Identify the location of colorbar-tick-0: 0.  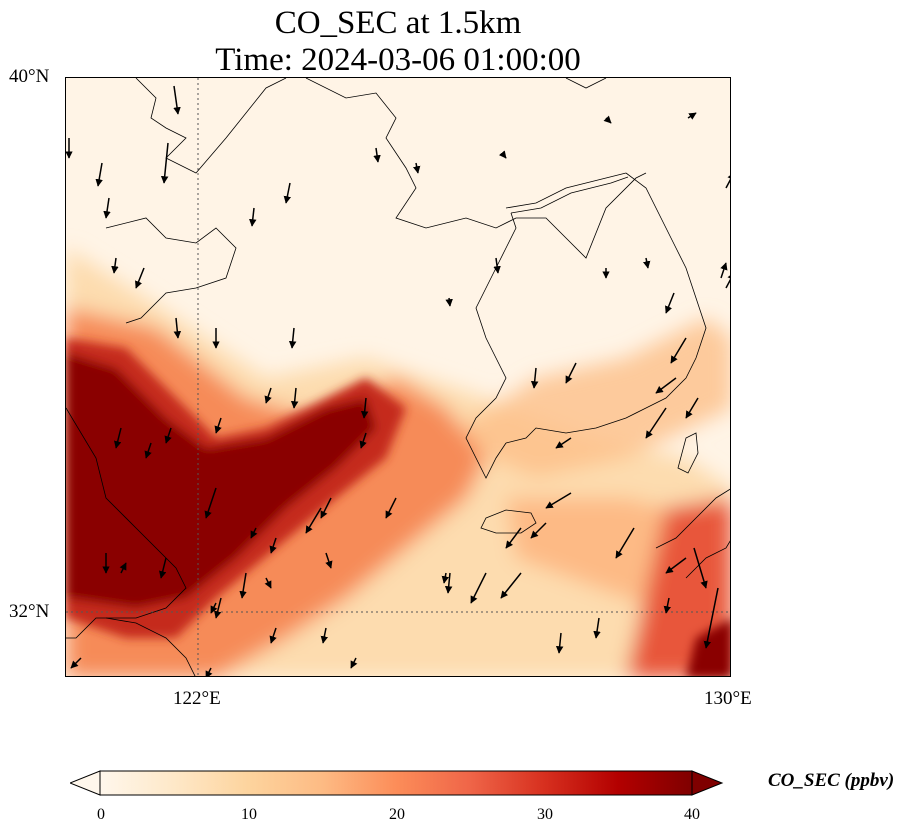
(101, 814).